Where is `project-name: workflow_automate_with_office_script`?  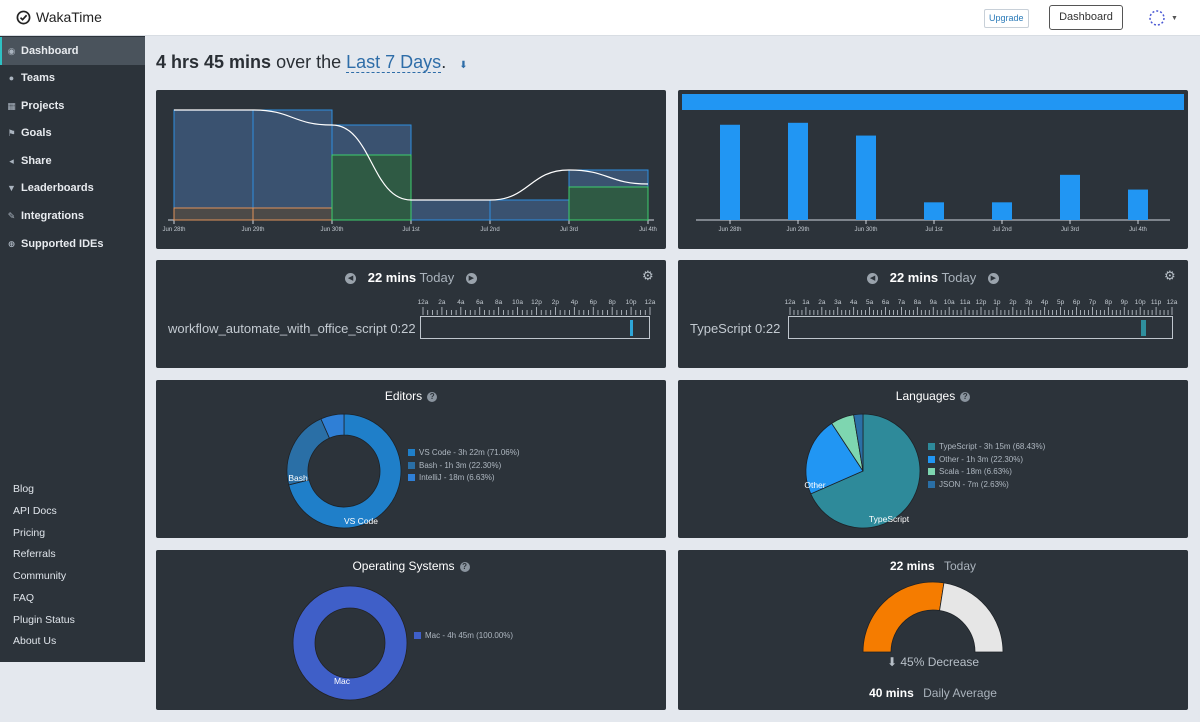
project-name: workflow_automate_with_office_script is located at coordinates (277, 328).